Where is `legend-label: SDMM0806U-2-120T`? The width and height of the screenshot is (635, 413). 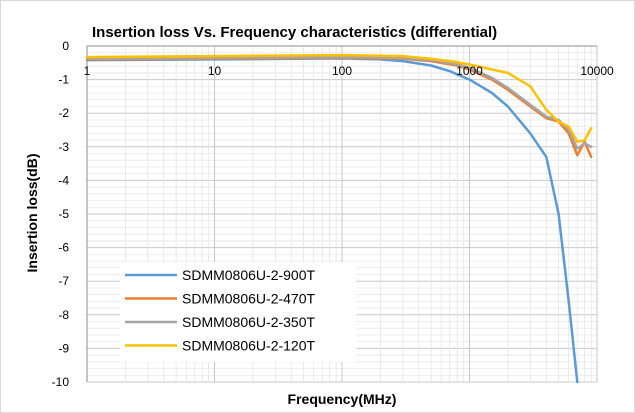
legend-label: SDMM0806U-2-120T is located at coordinates (248, 346).